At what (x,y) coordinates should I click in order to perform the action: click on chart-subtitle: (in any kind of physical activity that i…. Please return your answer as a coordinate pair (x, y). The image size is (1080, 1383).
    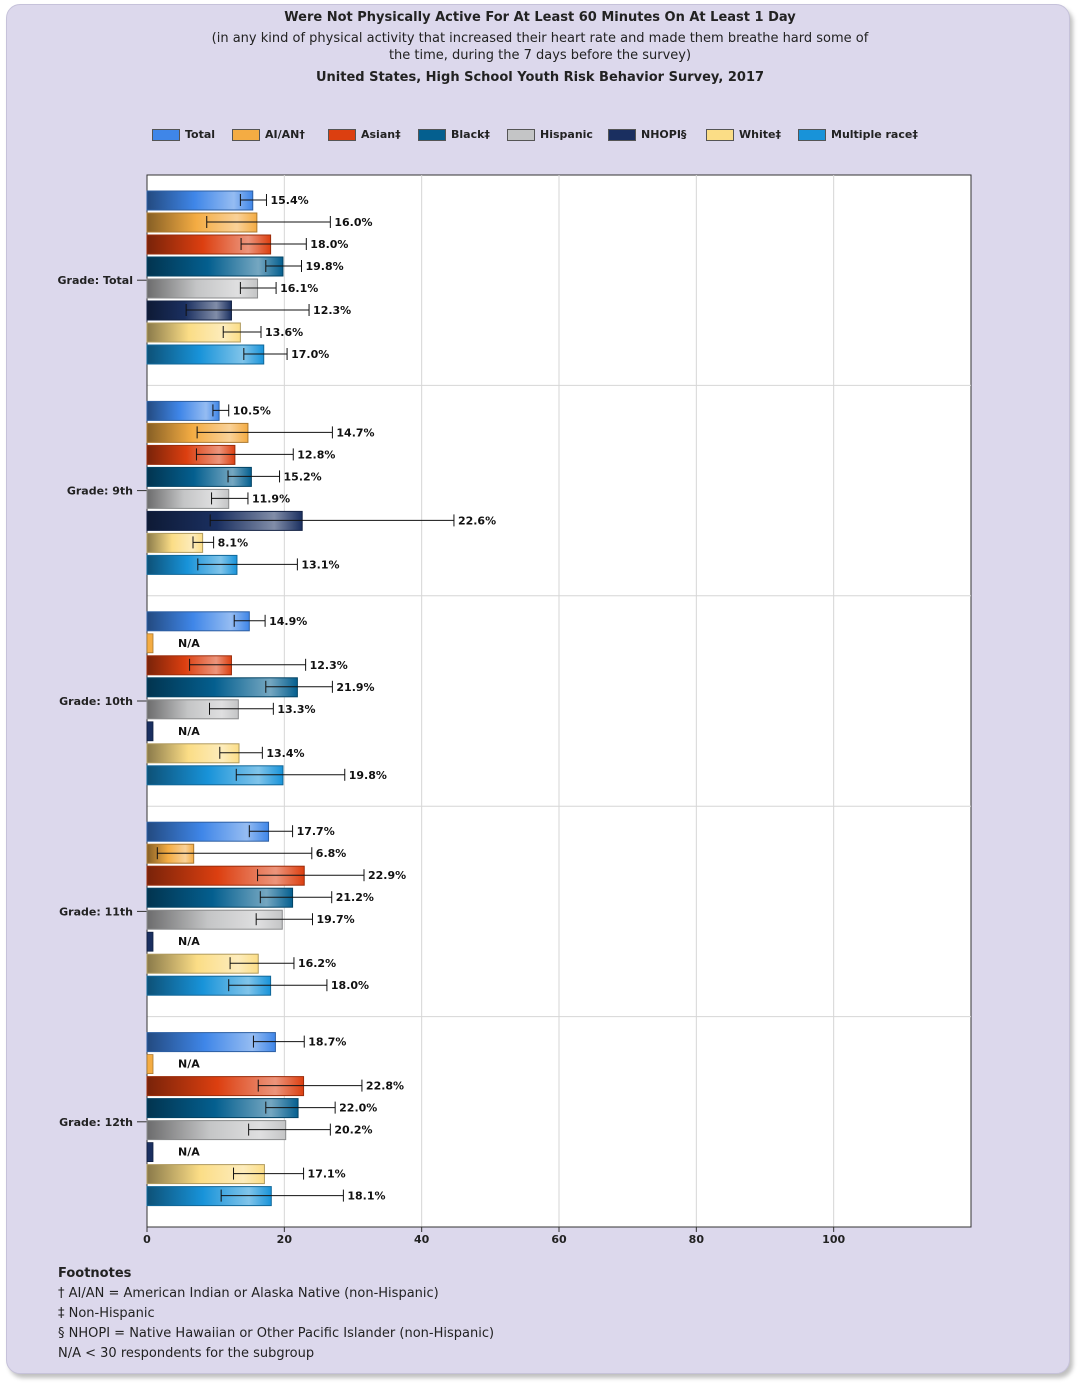
    Looking at the image, I should click on (540, 47).